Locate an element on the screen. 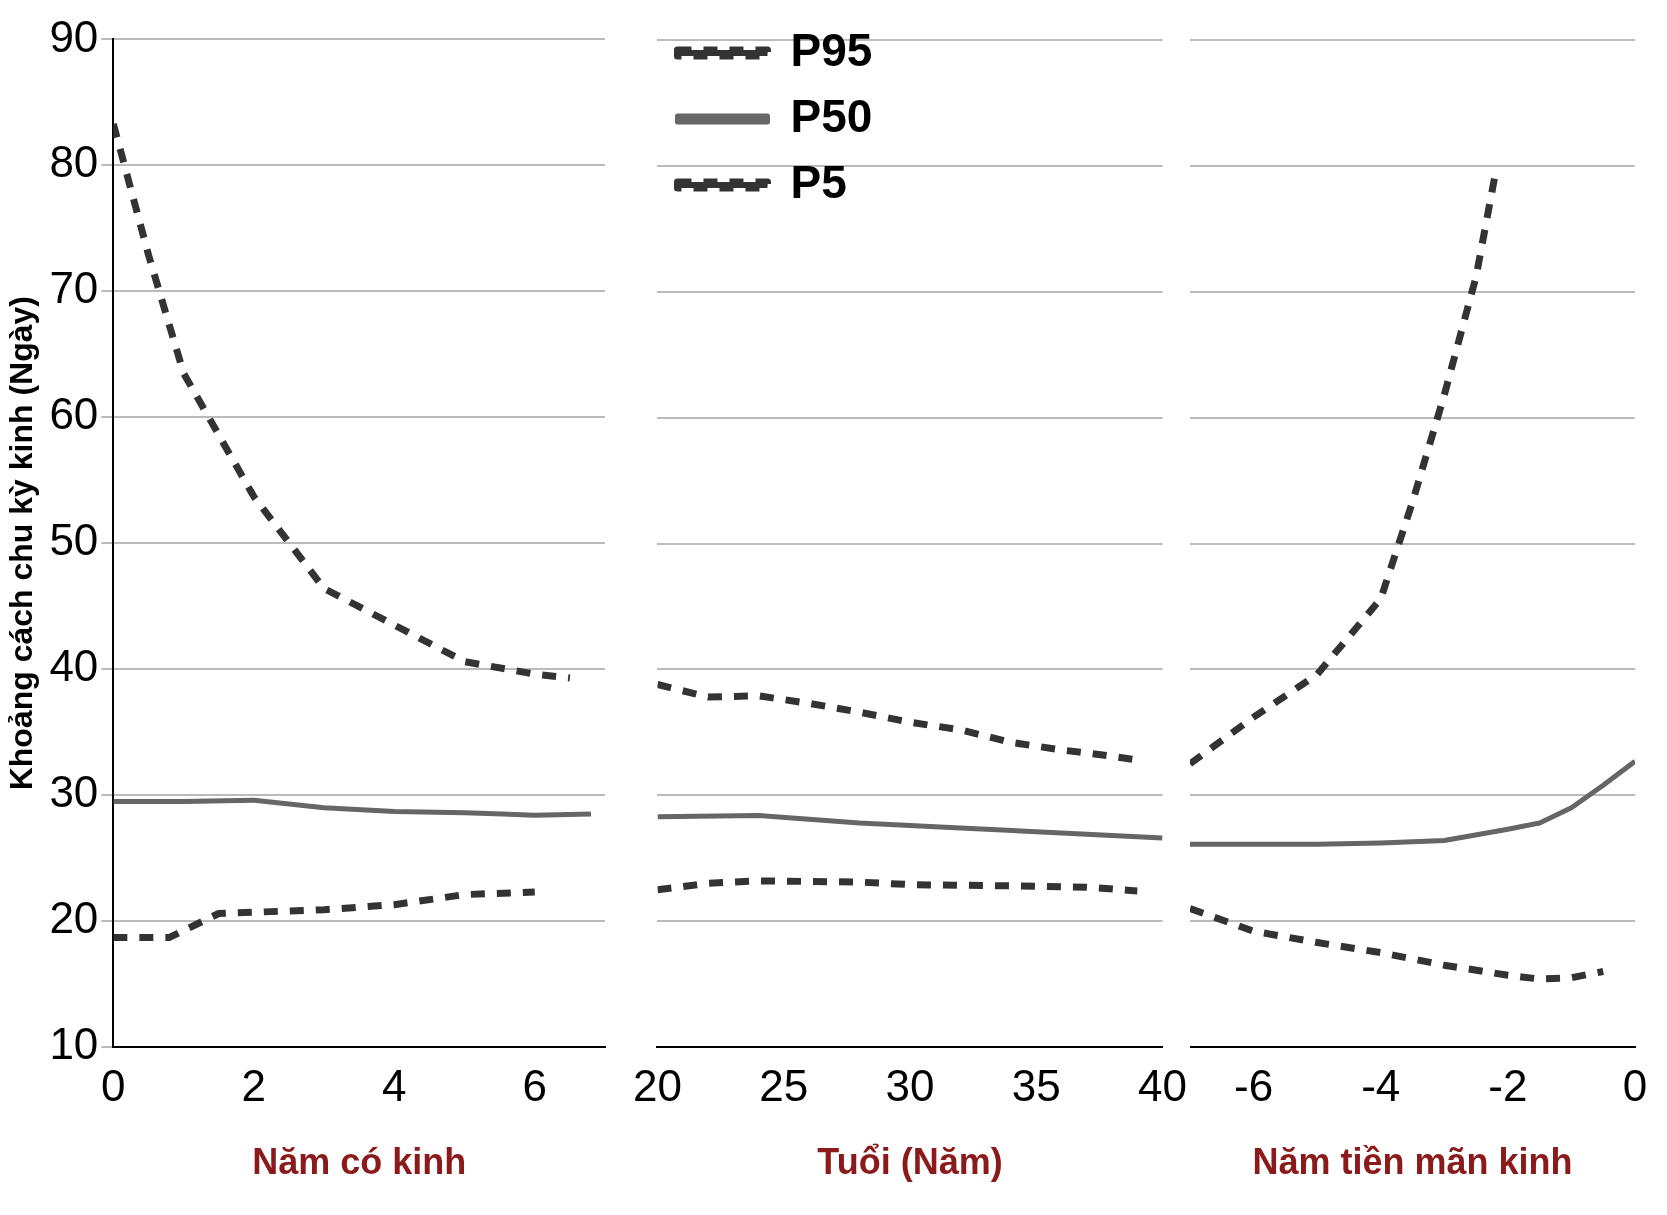 The image size is (1667, 1215). x-tick-label: 40 is located at coordinates (1163, 1085).